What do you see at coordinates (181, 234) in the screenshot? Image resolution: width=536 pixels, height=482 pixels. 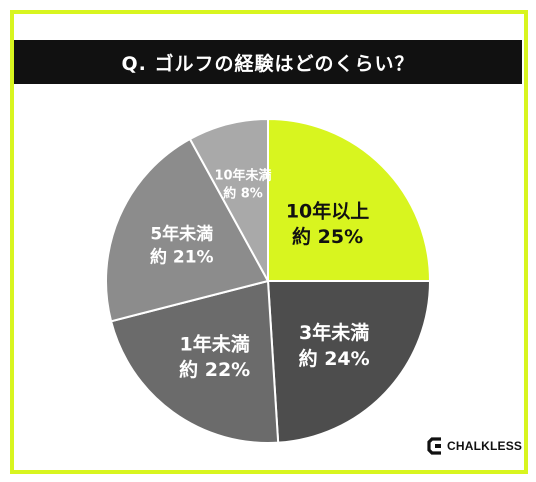 I see `slice-category-label-4: 5年未満` at bounding box center [181, 234].